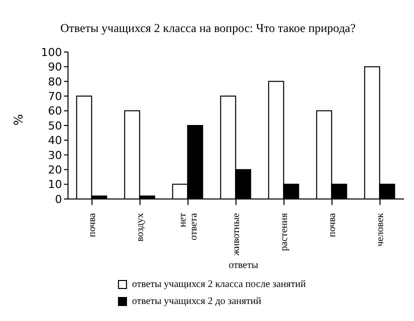 The image size is (414, 321). I want to click on y-tick-label: 80, so click(55, 81).